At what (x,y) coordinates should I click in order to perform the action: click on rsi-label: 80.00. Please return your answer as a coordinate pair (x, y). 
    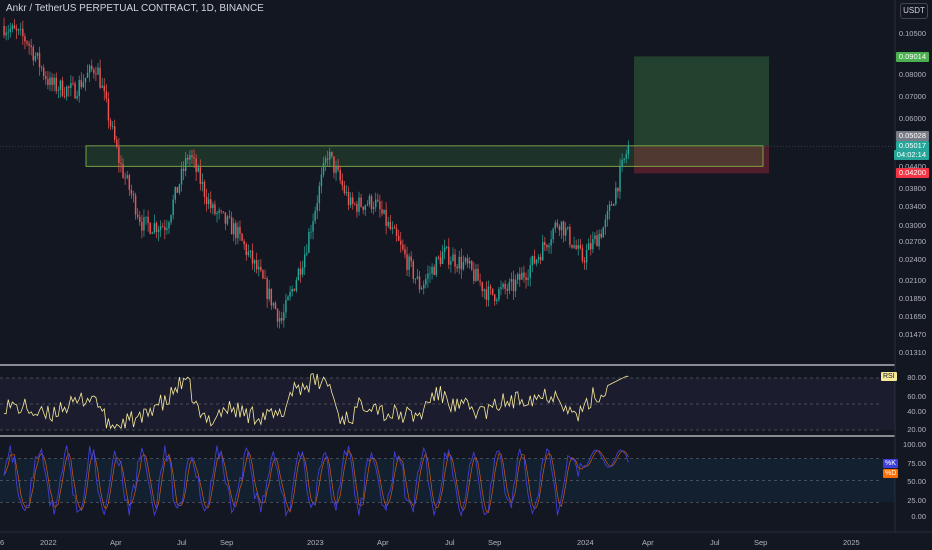
    Looking at the image, I should click on (916, 377).